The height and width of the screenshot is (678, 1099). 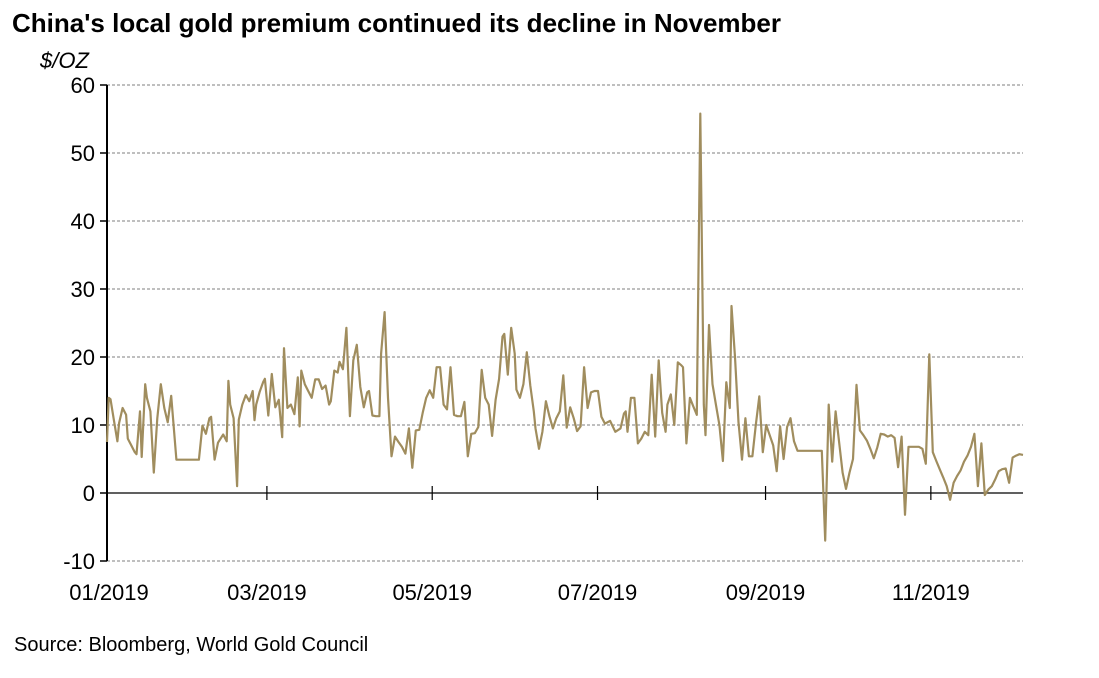 I want to click on y-tick-label: 20, so click(x=83, y=357).